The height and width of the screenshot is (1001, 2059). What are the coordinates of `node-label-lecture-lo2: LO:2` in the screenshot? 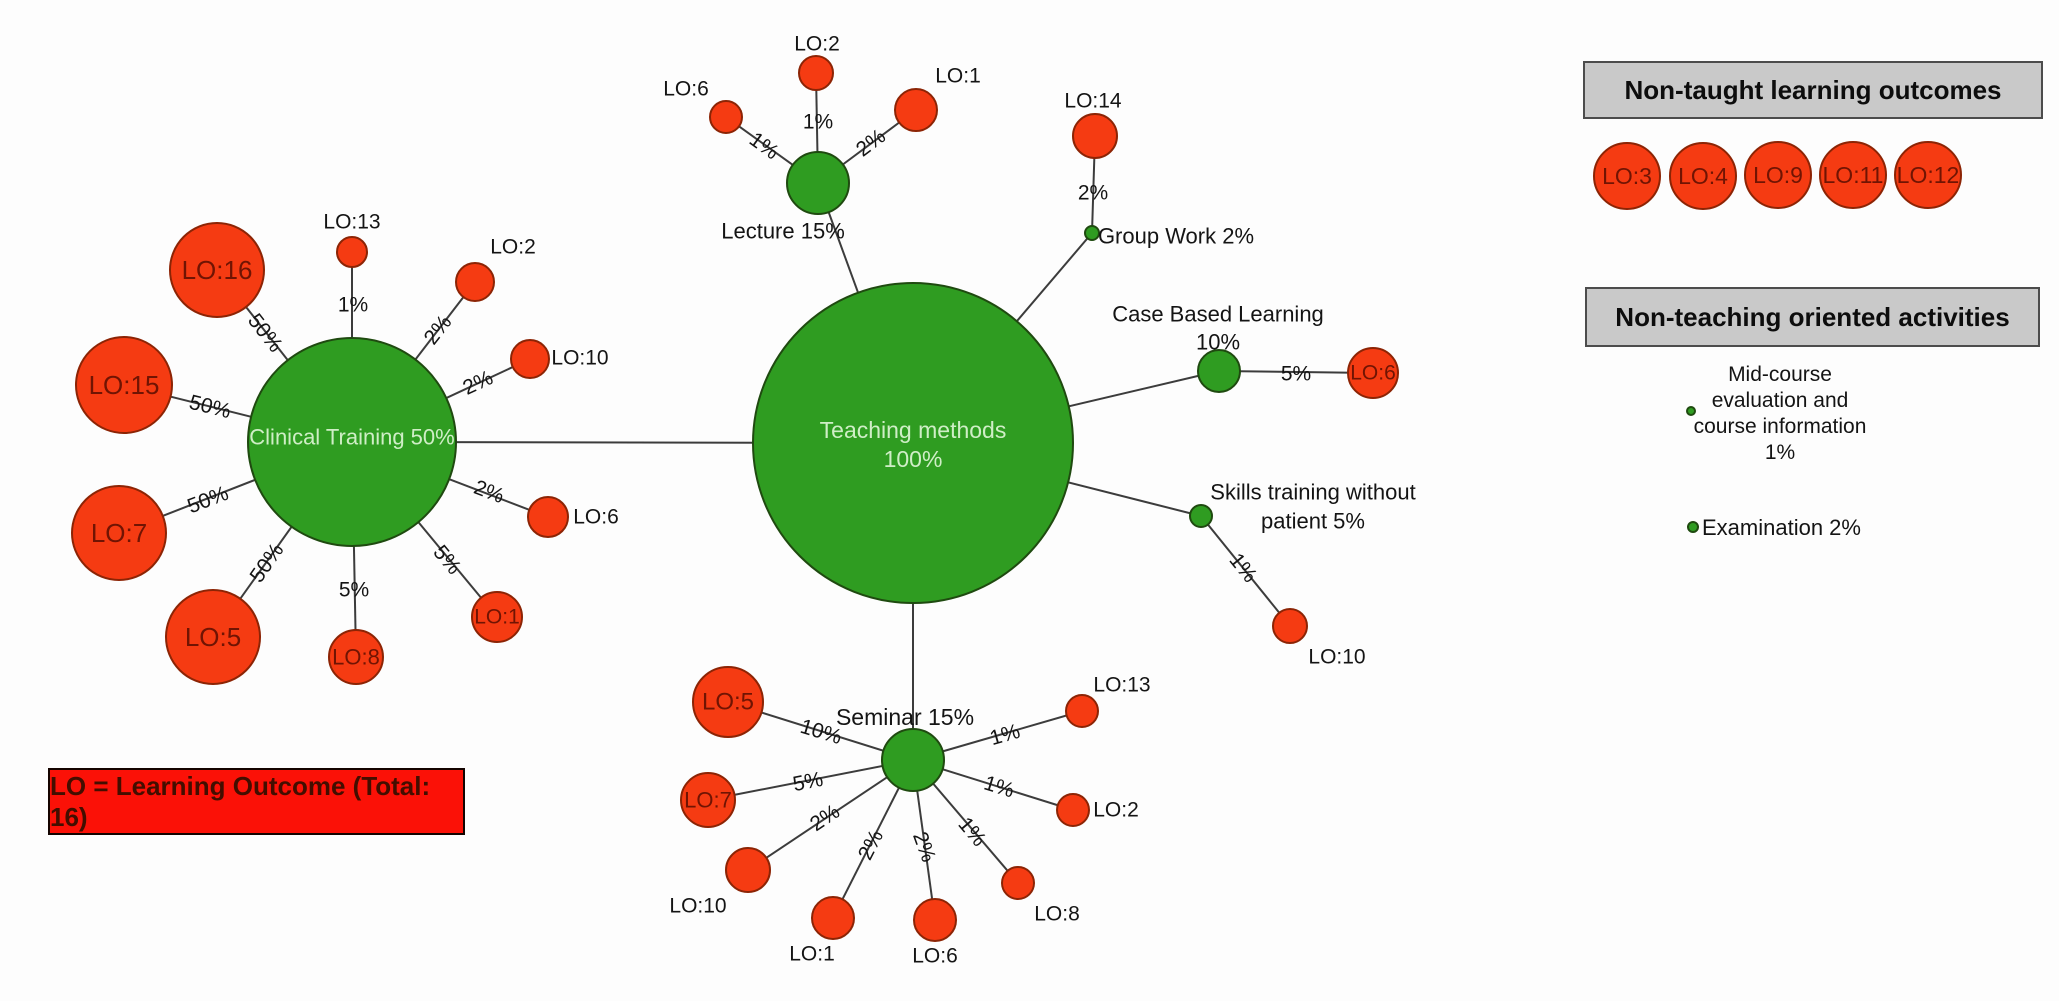 It's located at (817, 44).